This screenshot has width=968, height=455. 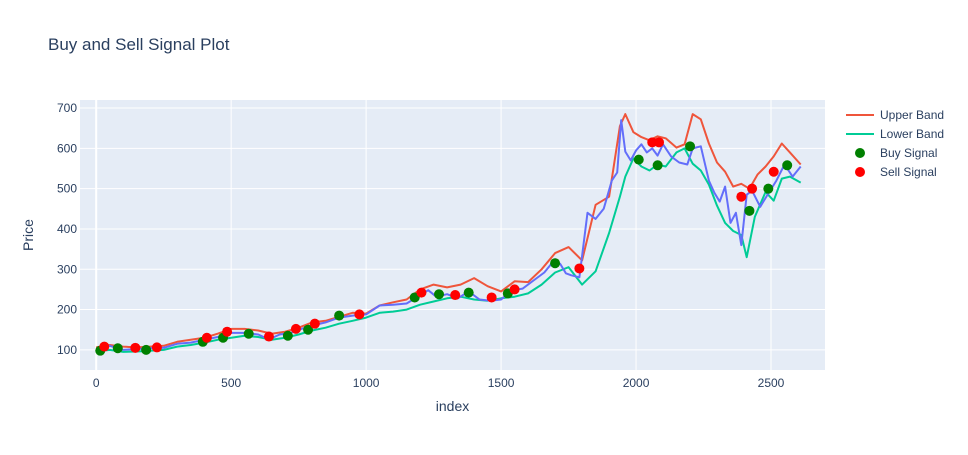 I want to click on y-tick-label: 700, so click(x=67, y=108).